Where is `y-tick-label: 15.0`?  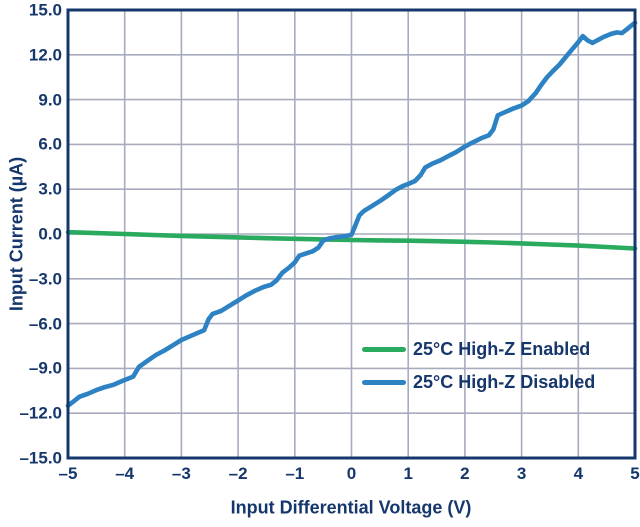 y-tick-label: 15.0 is located at coordinates (45, 10).